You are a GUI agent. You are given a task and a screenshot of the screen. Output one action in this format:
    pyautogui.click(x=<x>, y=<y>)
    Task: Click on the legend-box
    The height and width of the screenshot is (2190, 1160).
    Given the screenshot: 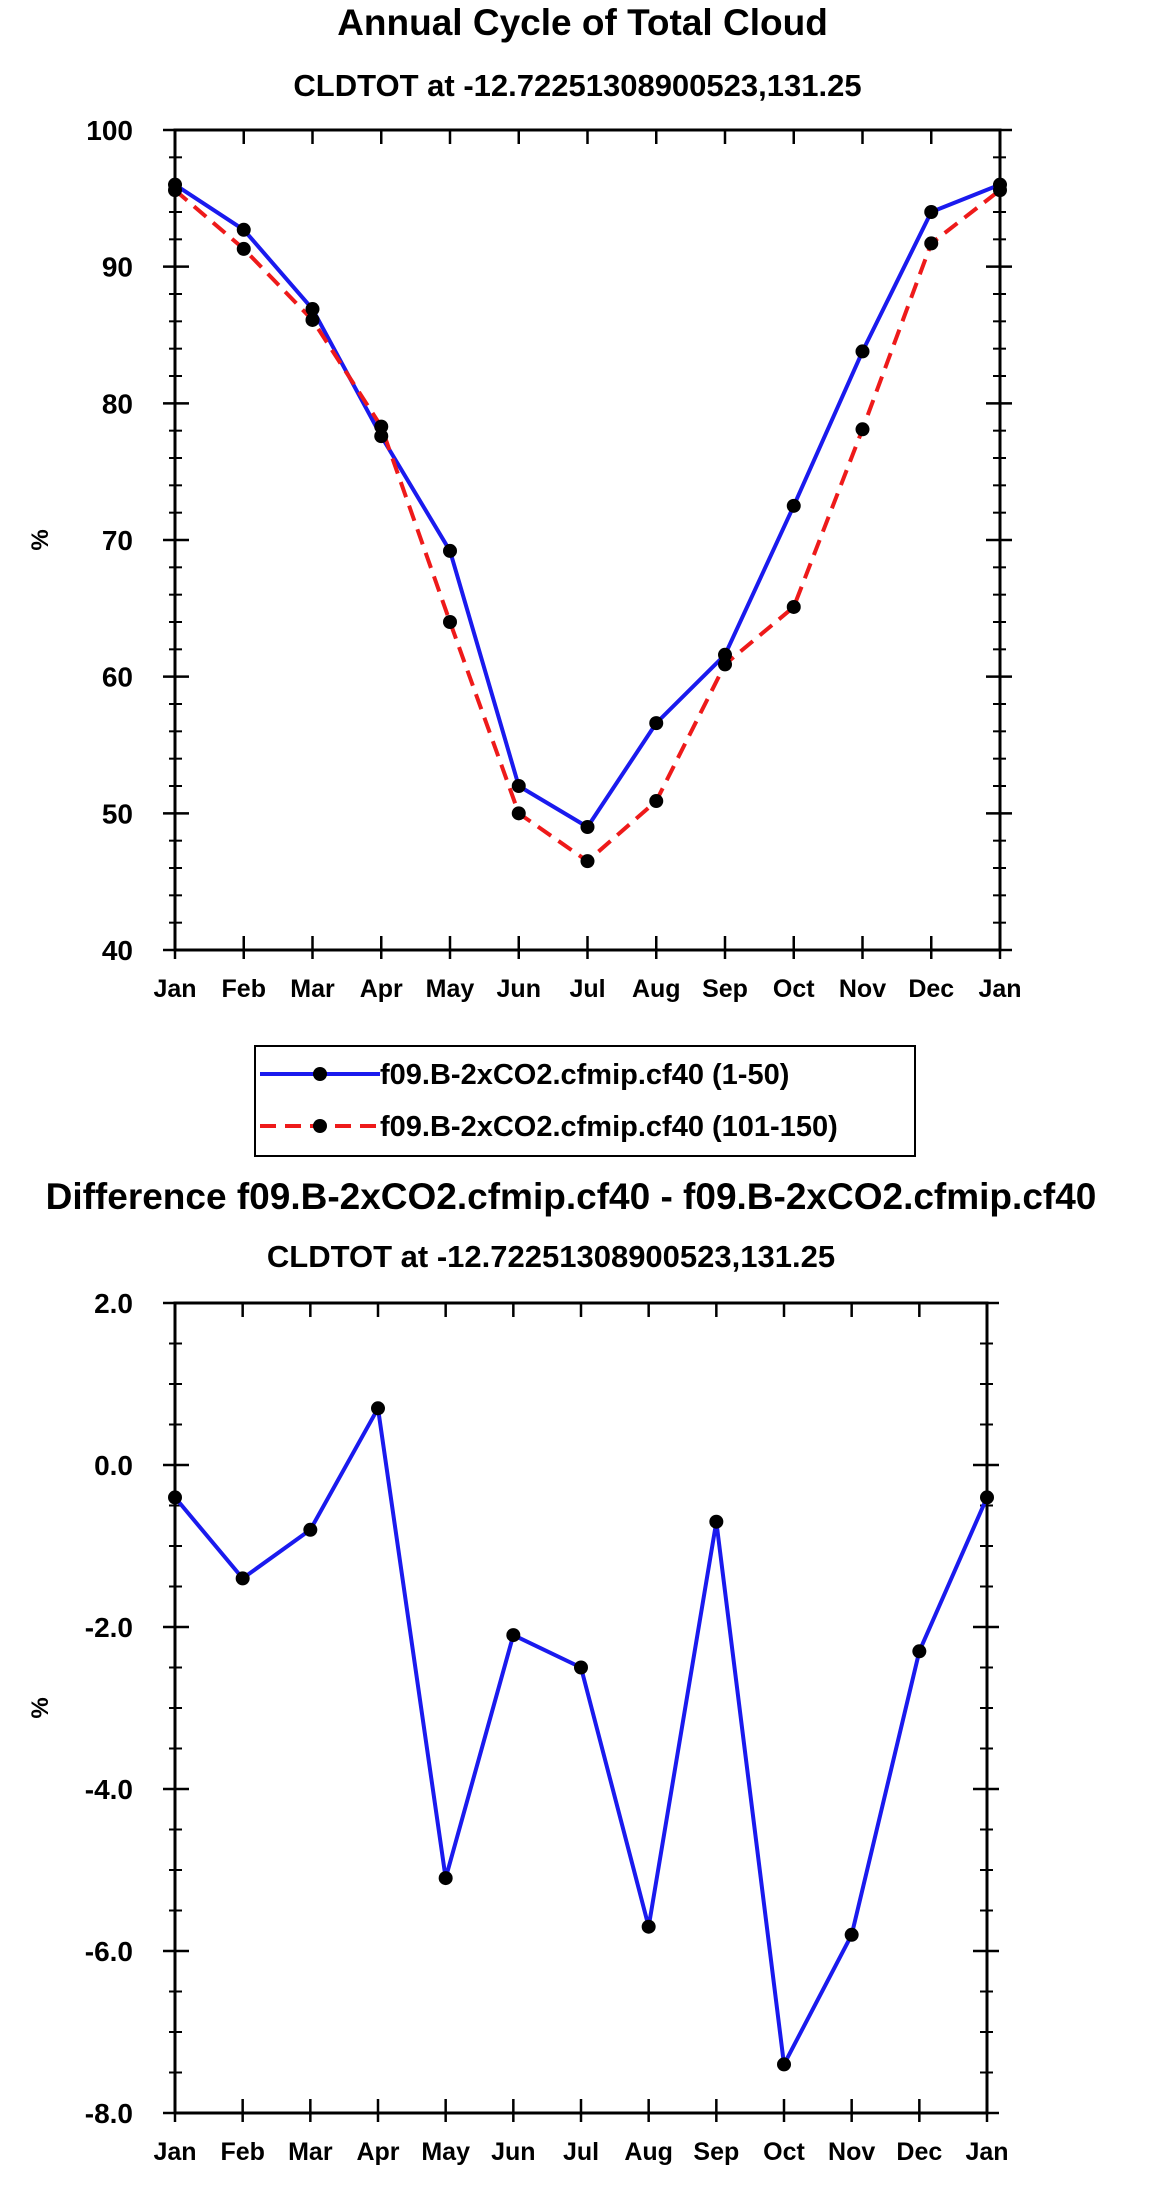 What is the action you would take?
    pyautogui.click(x=585, y=1101)
    